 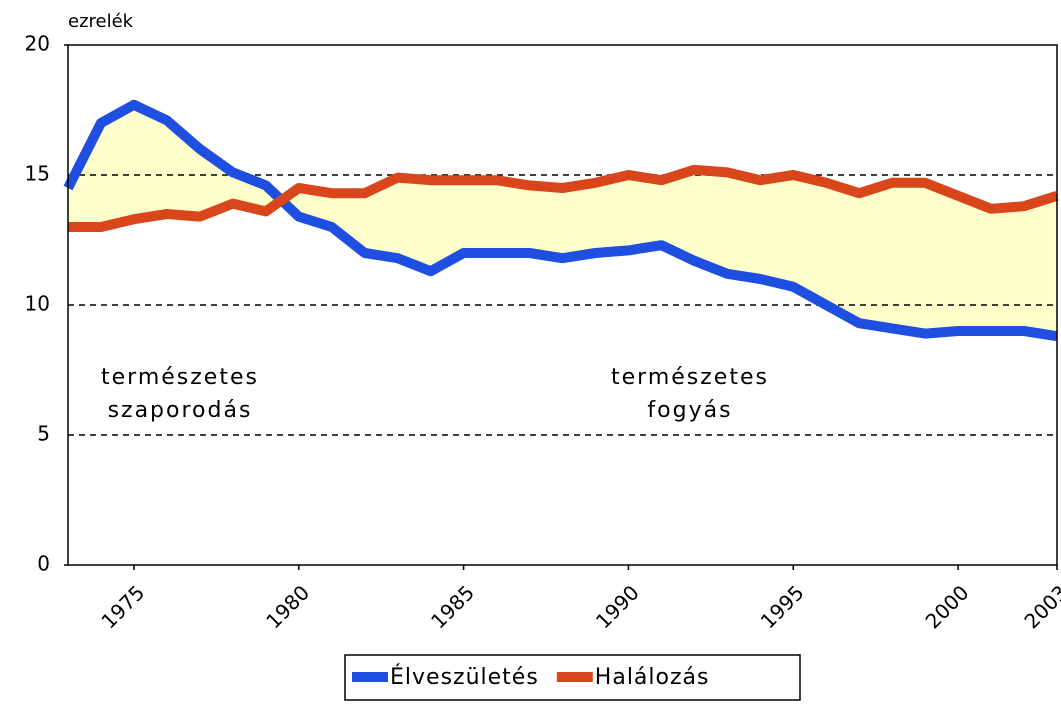 I want to click on x-tick-label: 1975, so click(x=122, y=606).